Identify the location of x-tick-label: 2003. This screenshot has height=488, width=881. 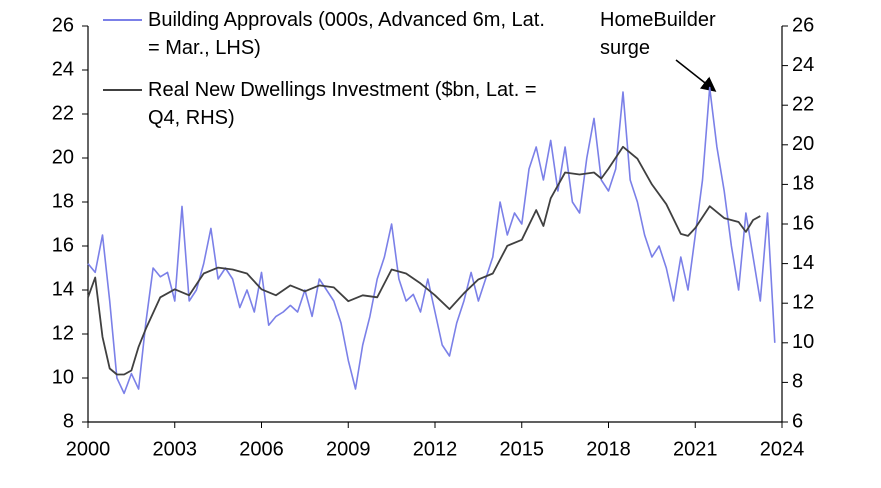
(175, 449).